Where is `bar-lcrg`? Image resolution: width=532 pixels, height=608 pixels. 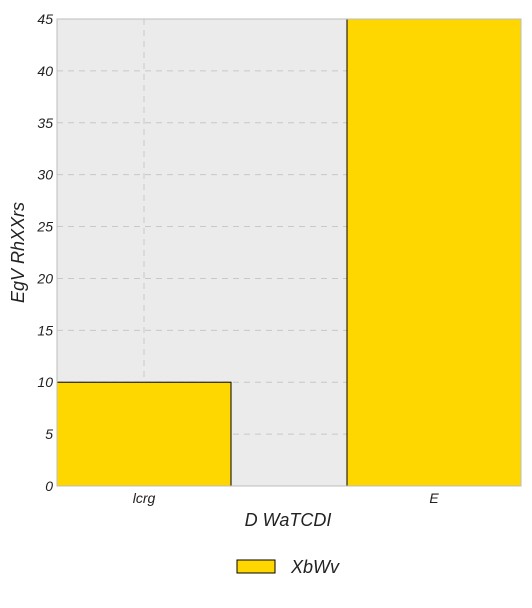
bar-lcrg is located at coordinates (144, 434).